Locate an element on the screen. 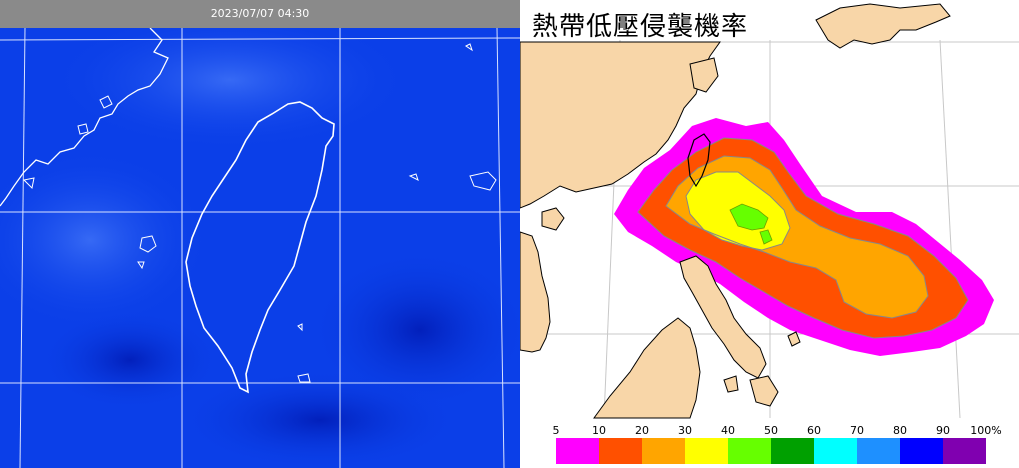 This screenshot has height=468, width=1019. taiwan-coastline is located at coordinates (260, 247).